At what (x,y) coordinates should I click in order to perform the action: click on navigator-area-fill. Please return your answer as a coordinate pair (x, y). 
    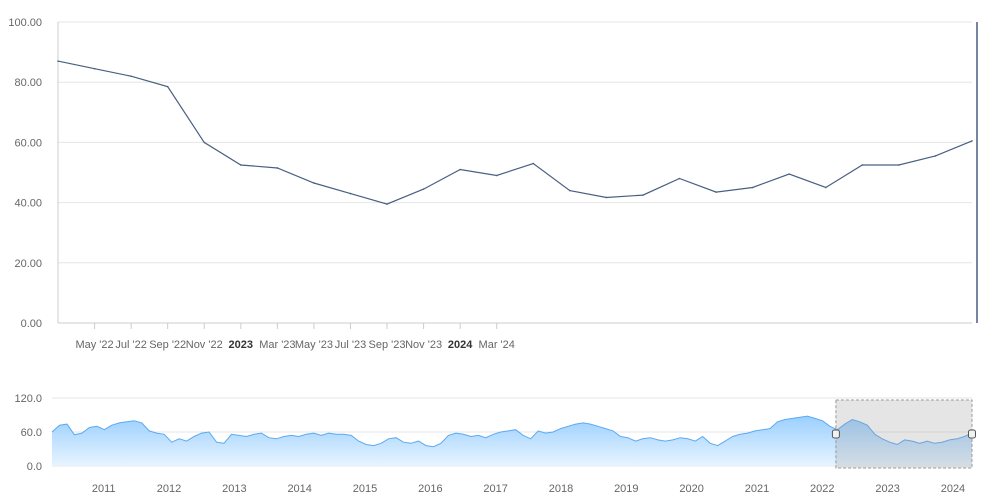
    Looking at the image, I should click on (512, 441).